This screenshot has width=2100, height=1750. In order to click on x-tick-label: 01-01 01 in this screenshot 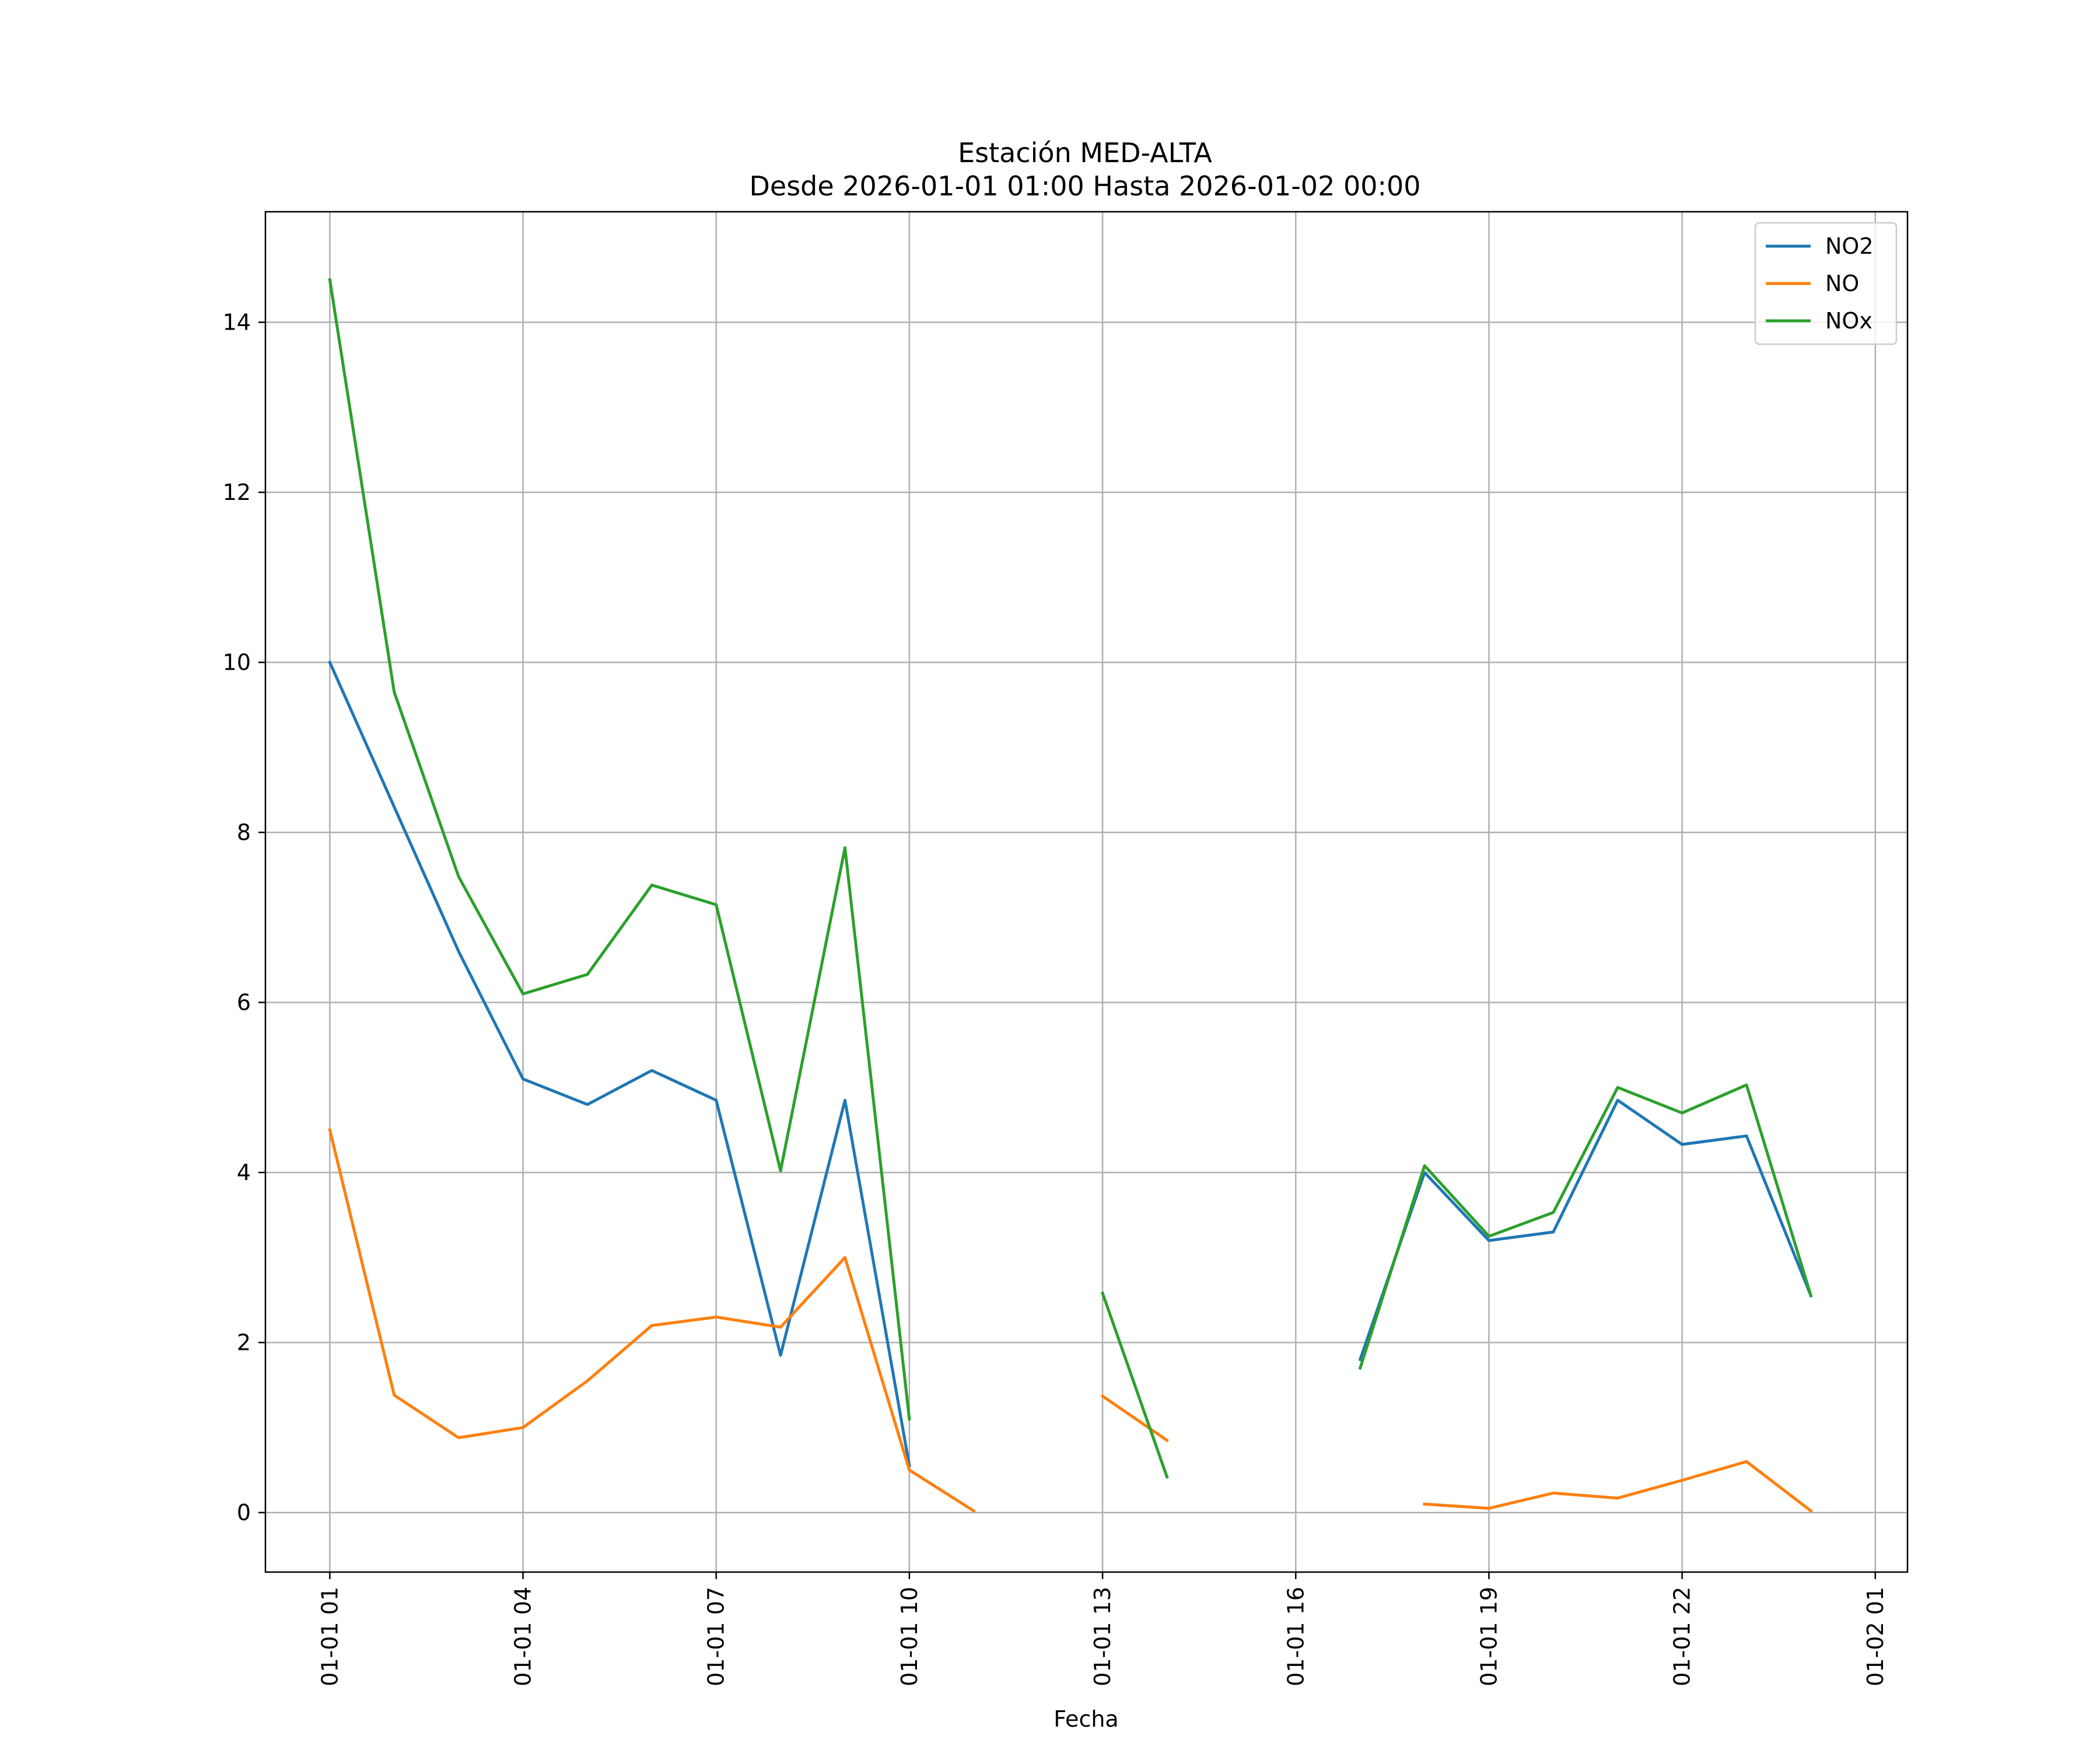, I will do `click(329, 1636)`.